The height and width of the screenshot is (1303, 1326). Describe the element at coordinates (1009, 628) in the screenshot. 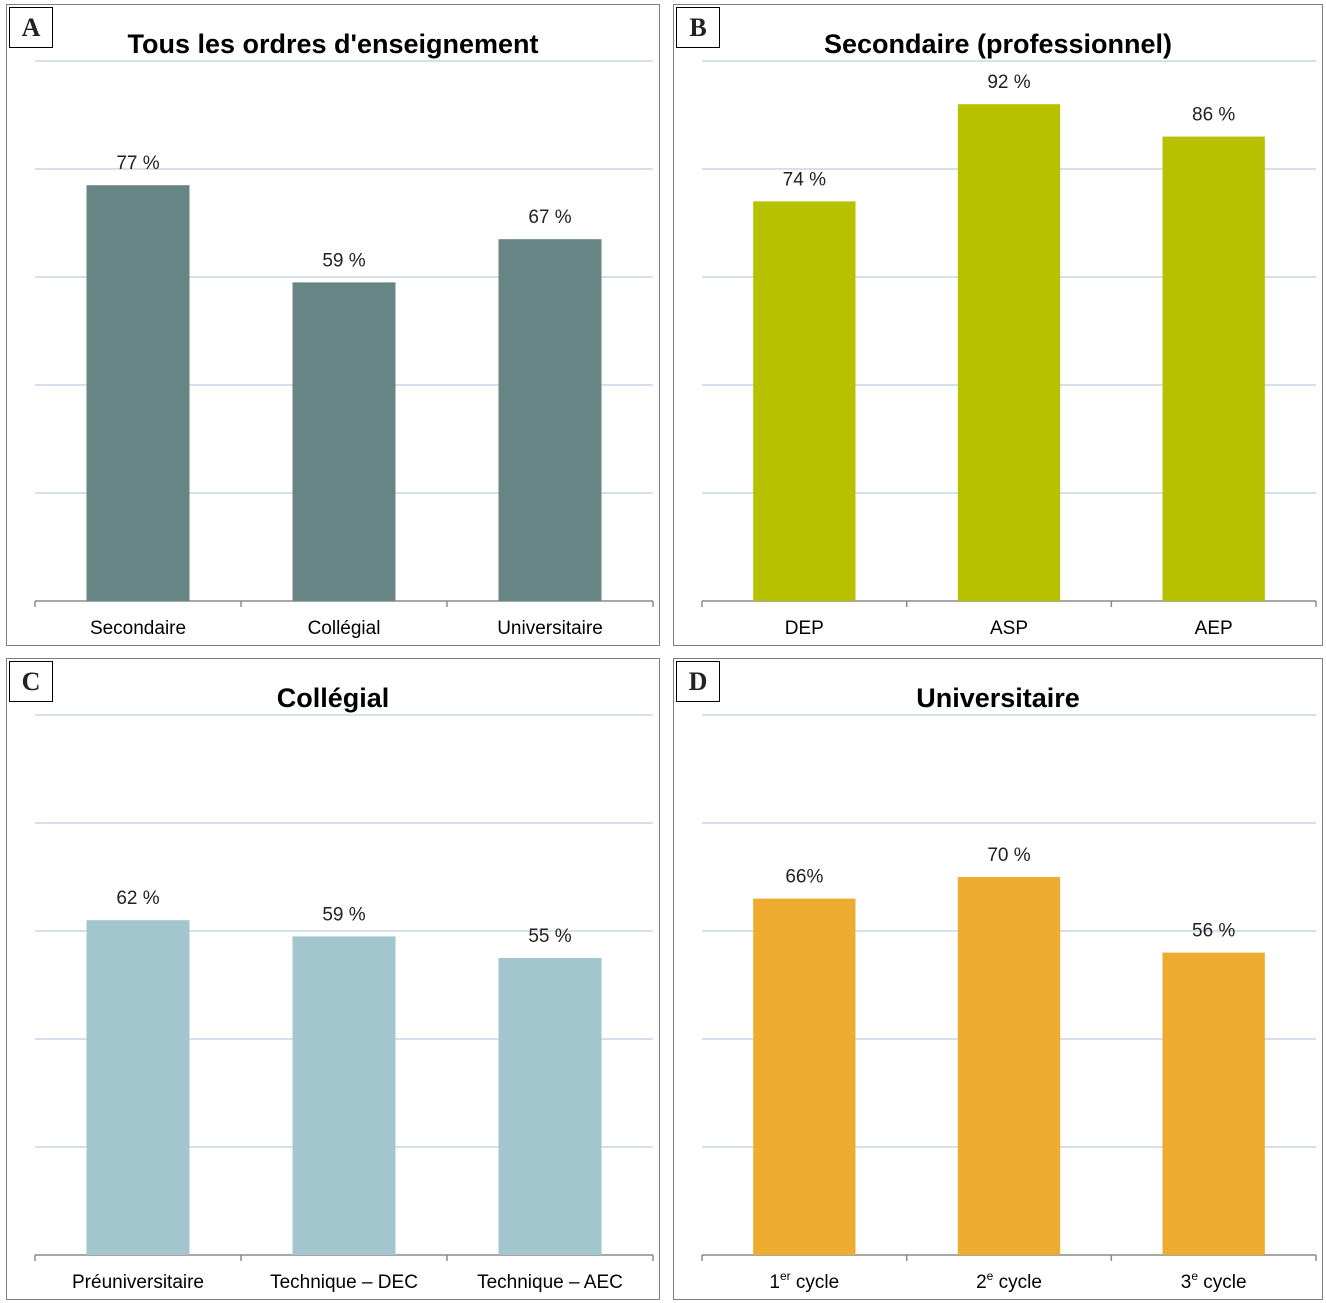

I see `x-tick-label: ASP` at that location.